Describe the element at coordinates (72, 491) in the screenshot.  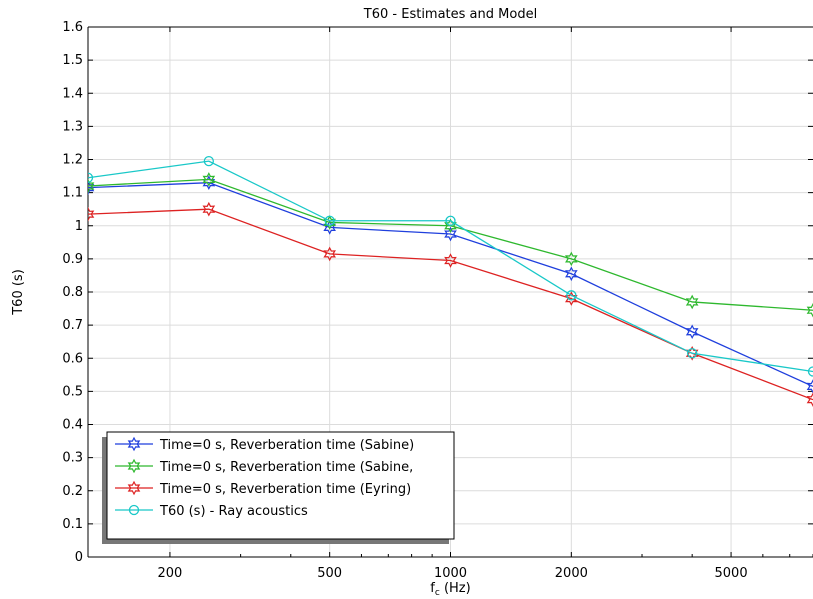
I see `y-tick-label: 0.2` at that location.